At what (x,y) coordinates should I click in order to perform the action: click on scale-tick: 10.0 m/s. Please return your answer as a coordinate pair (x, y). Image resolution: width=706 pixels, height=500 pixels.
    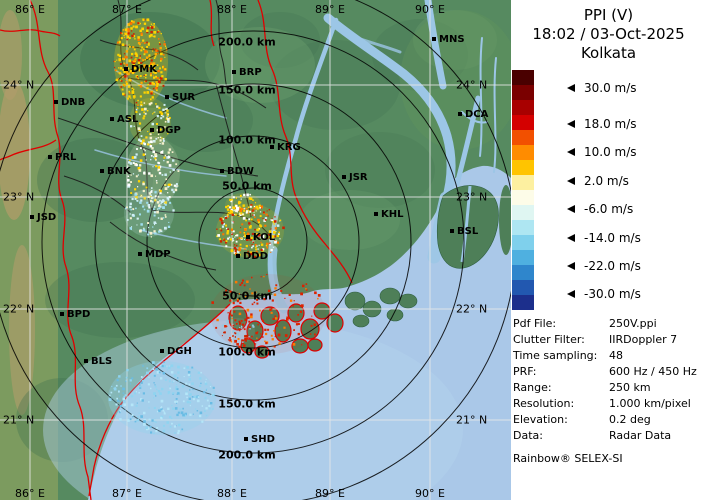
    Looking at the image, I should click on (602, 152).